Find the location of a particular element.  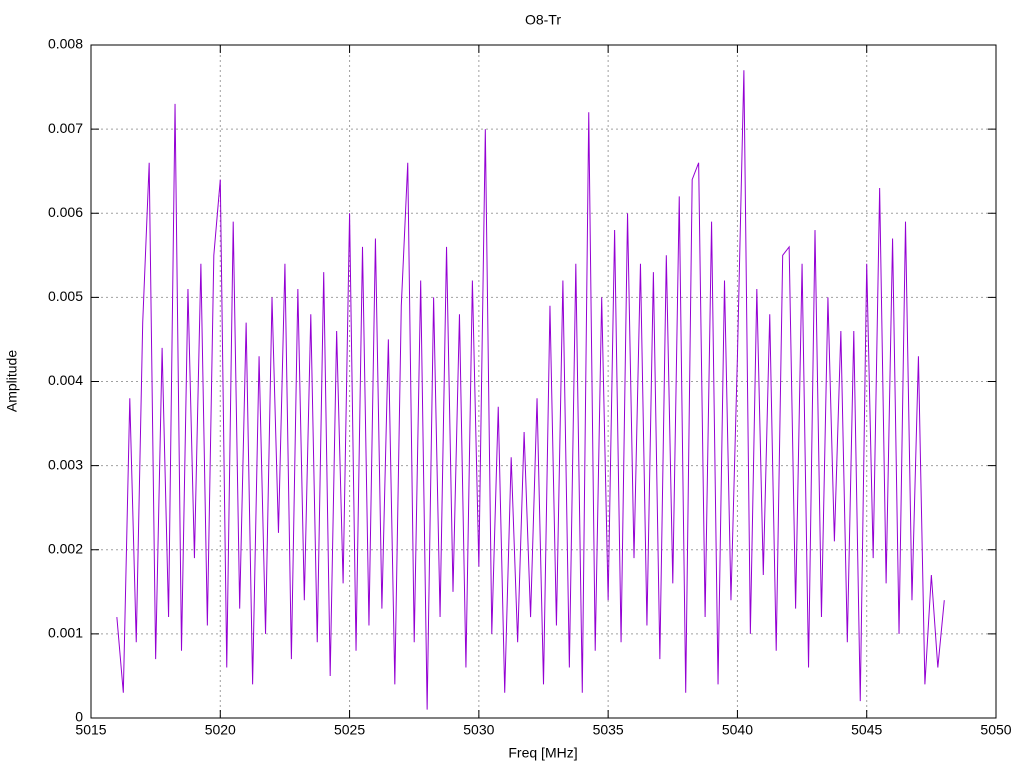

x-tick-label: 5040 is located at coordinates (737, 730).